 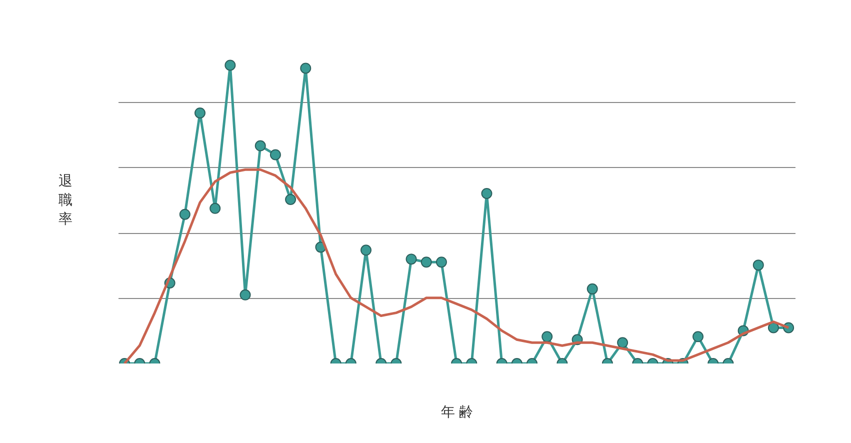 I want to click on x-axis-title: 年 齢, so click(x=457, y=412).